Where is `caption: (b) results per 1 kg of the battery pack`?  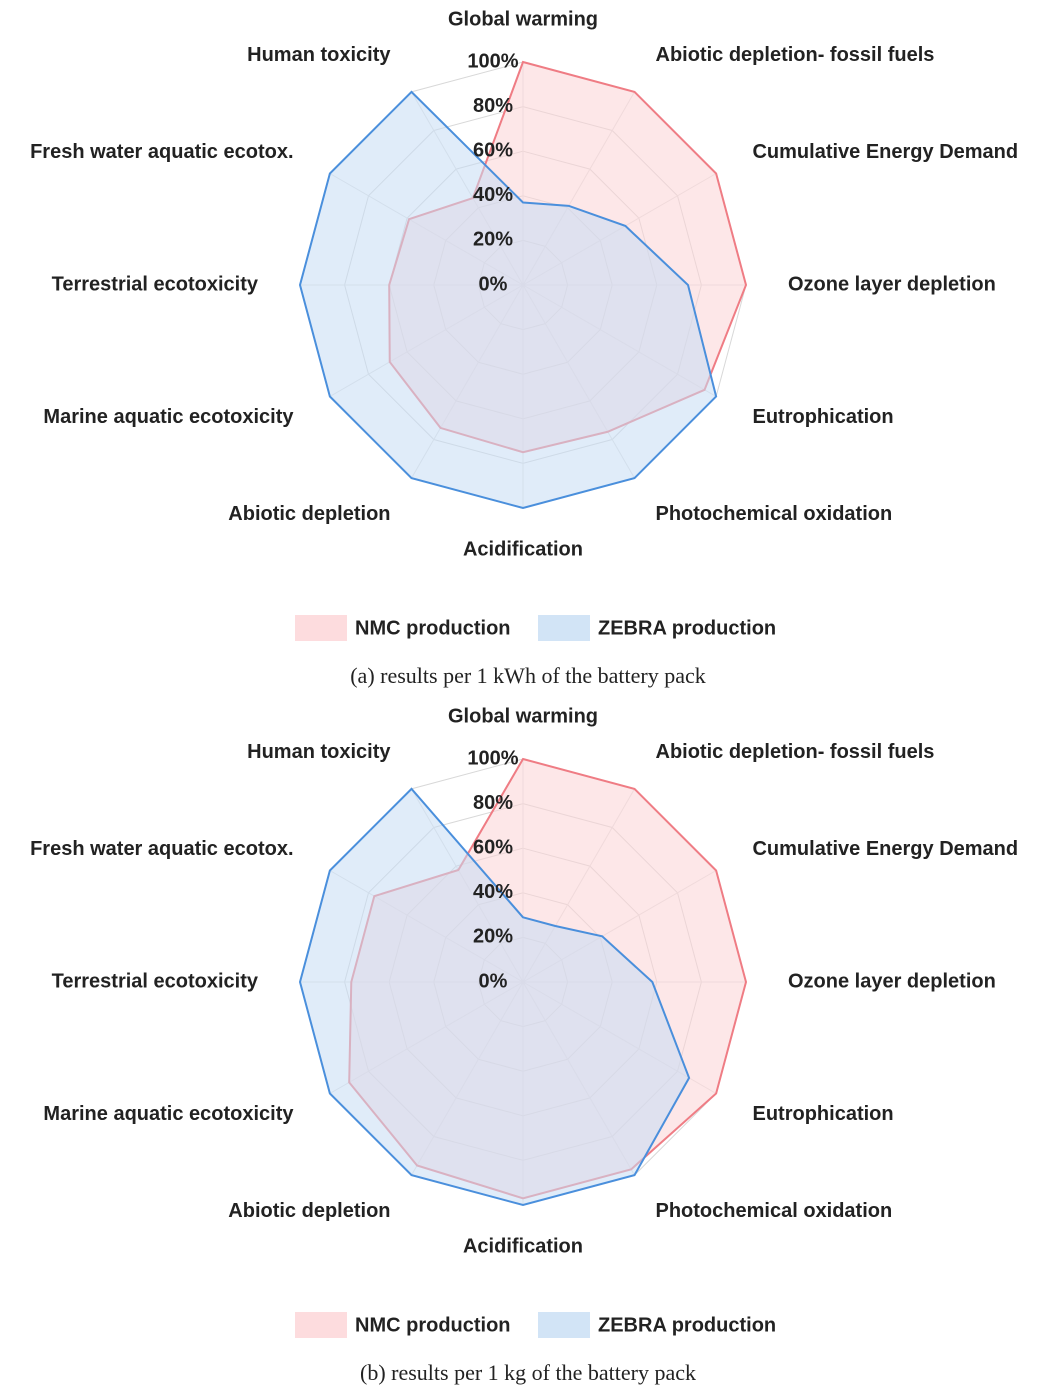
caption: (b) results per 1 kg of the battery pack is located at coordinates (528, 1372).